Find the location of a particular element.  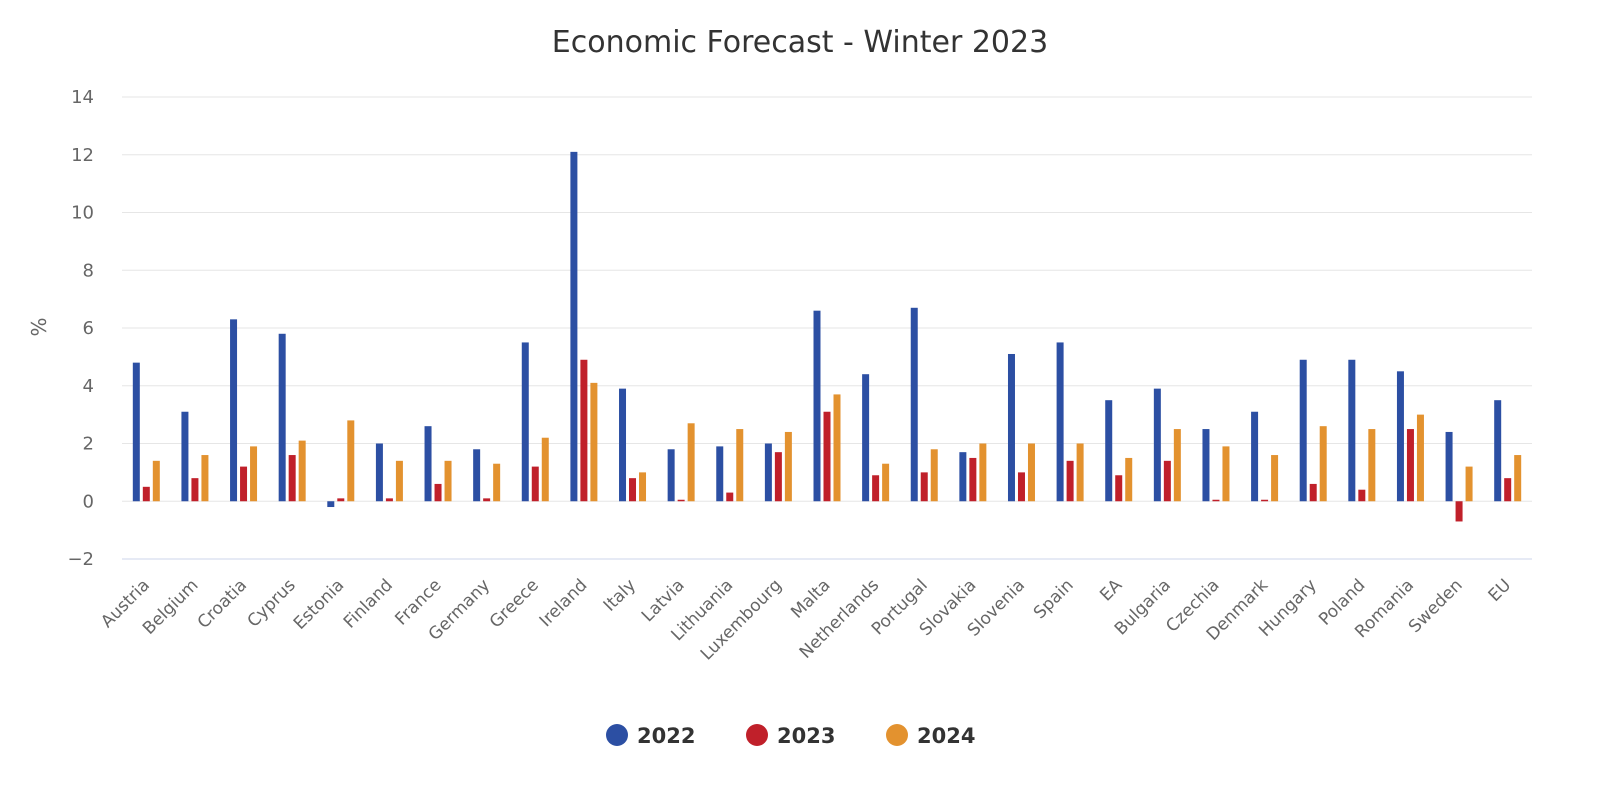

bar-2024-bulgaria is located at coordinates (1177, 465).